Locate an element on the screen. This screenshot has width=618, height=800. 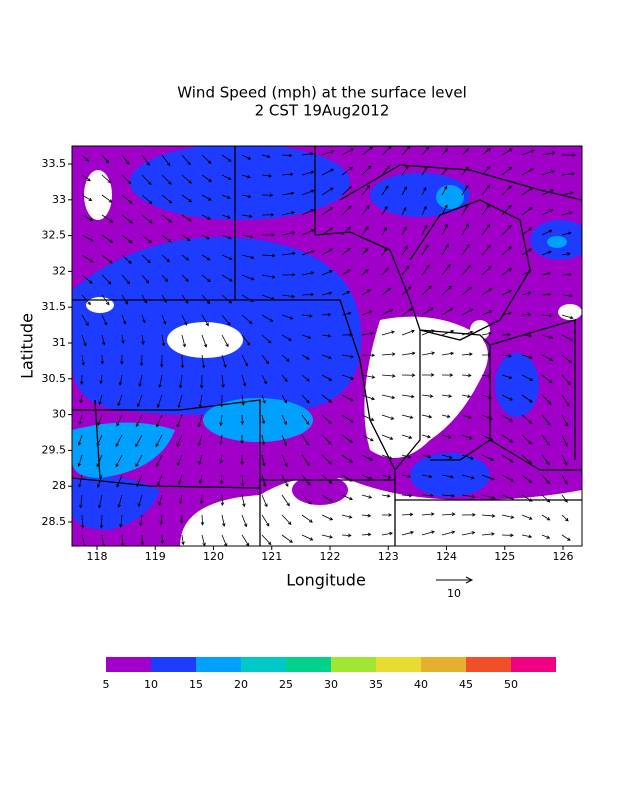
x-tick-label: 125 is located at coordinates (504, 556).